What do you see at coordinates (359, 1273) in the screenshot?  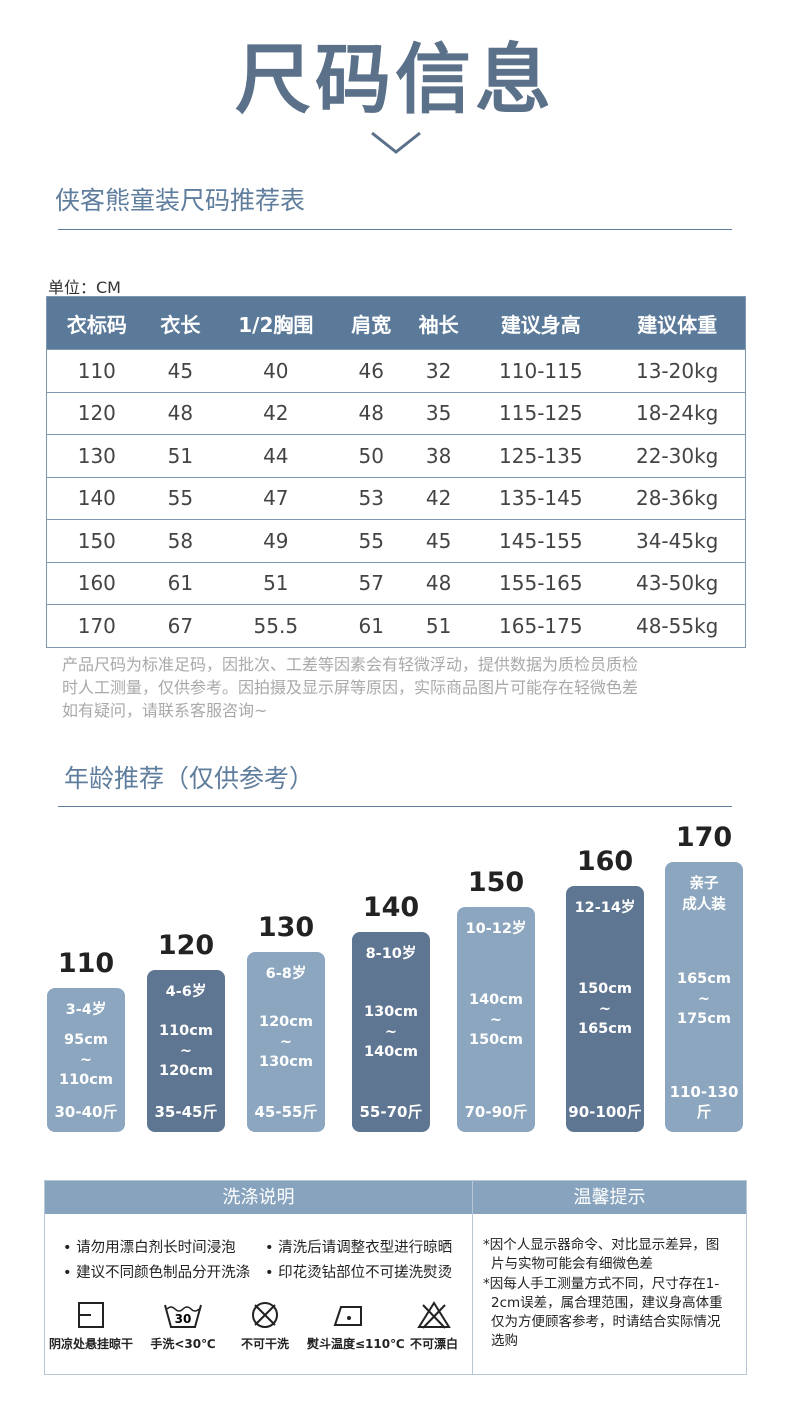 I see `wash-tip: • 印花烫钻部位不可搓洗熨烫` at bounding box center [359, 1273].